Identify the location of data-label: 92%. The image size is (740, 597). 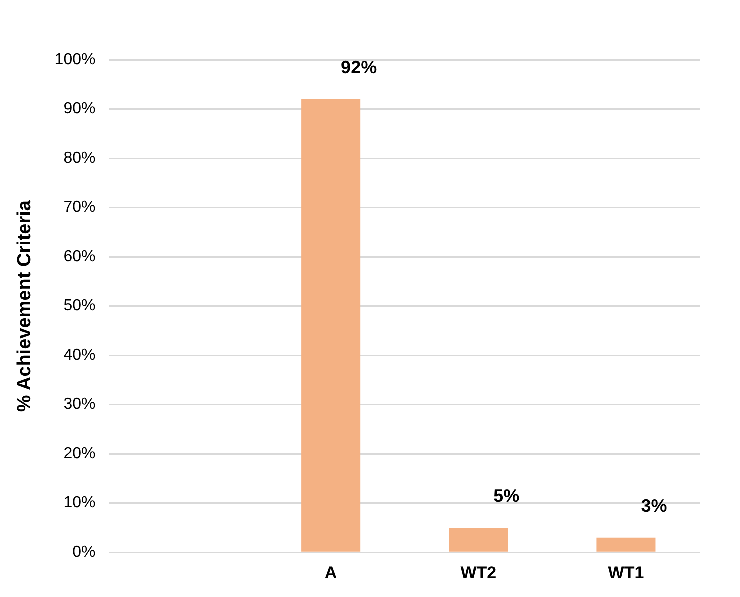
(359, 67).